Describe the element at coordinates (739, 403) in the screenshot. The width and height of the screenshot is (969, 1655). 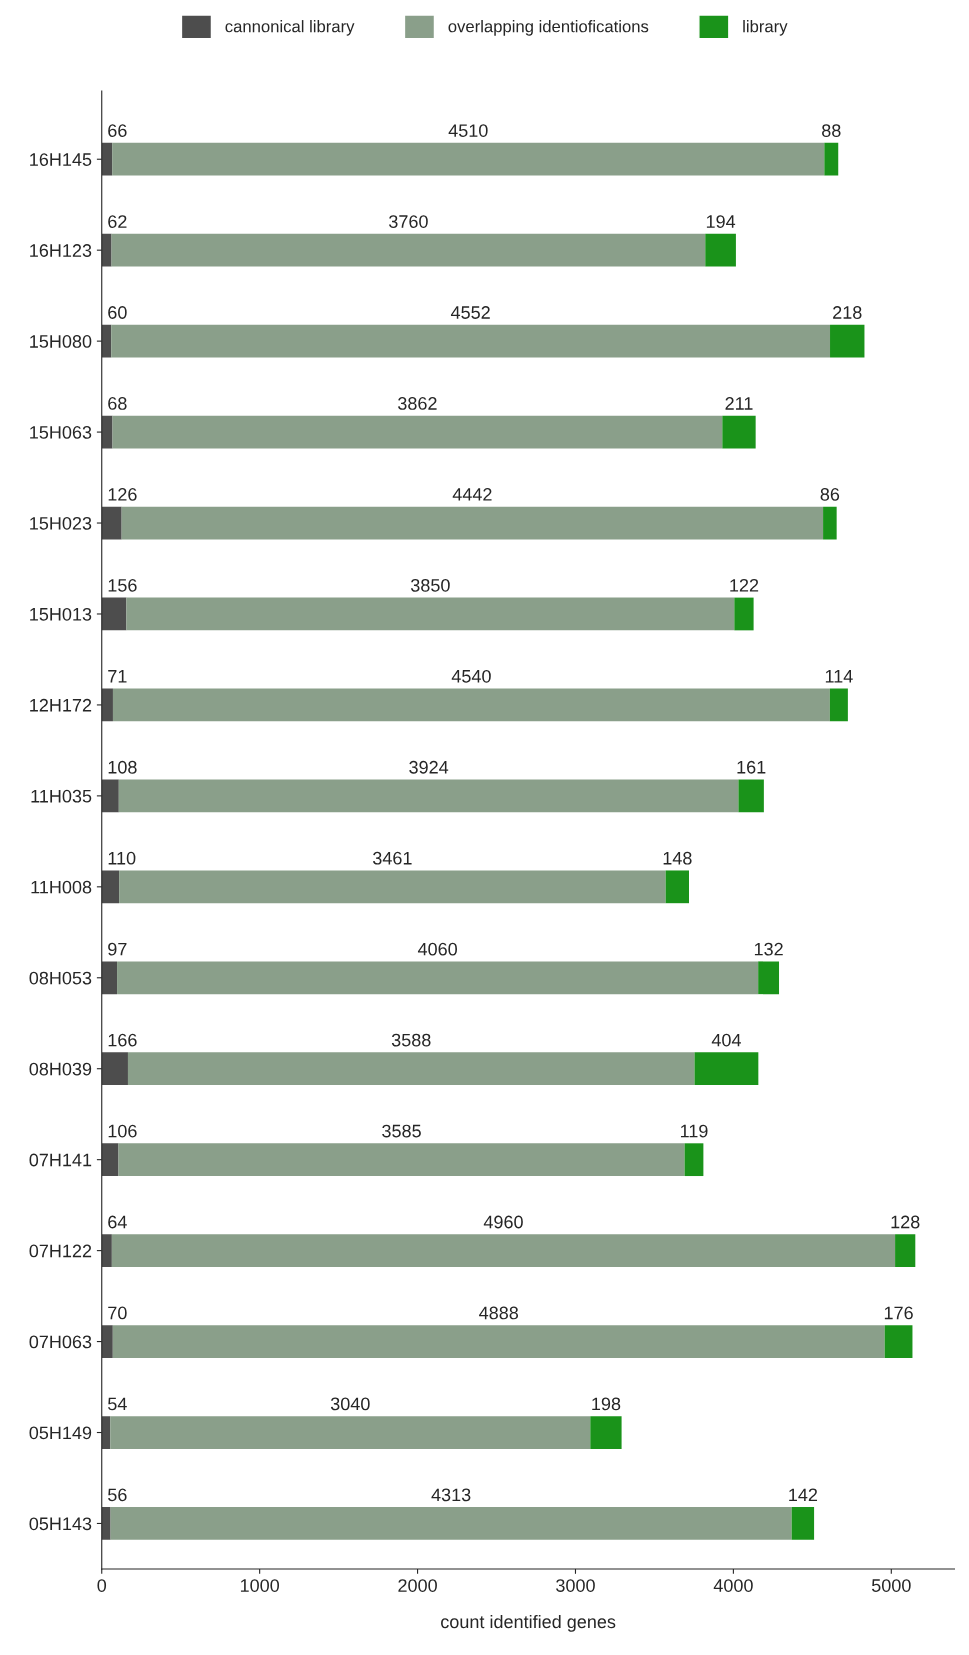
I see `data-label: 211` at that location.